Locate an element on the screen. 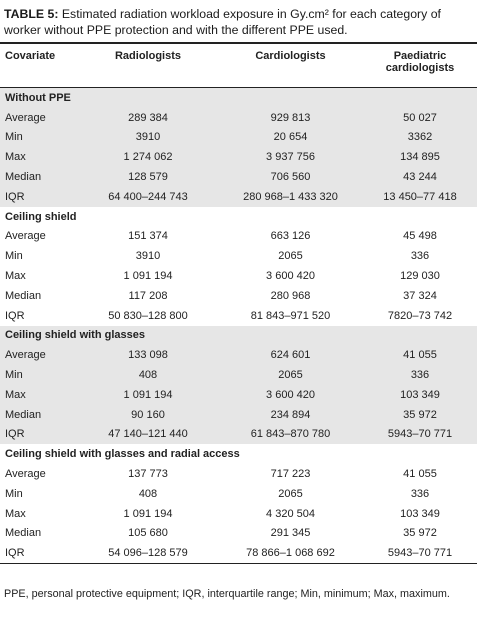 This screenshot has width=477, height=625. cell: 117 208 is located at coordinates (148, 295).